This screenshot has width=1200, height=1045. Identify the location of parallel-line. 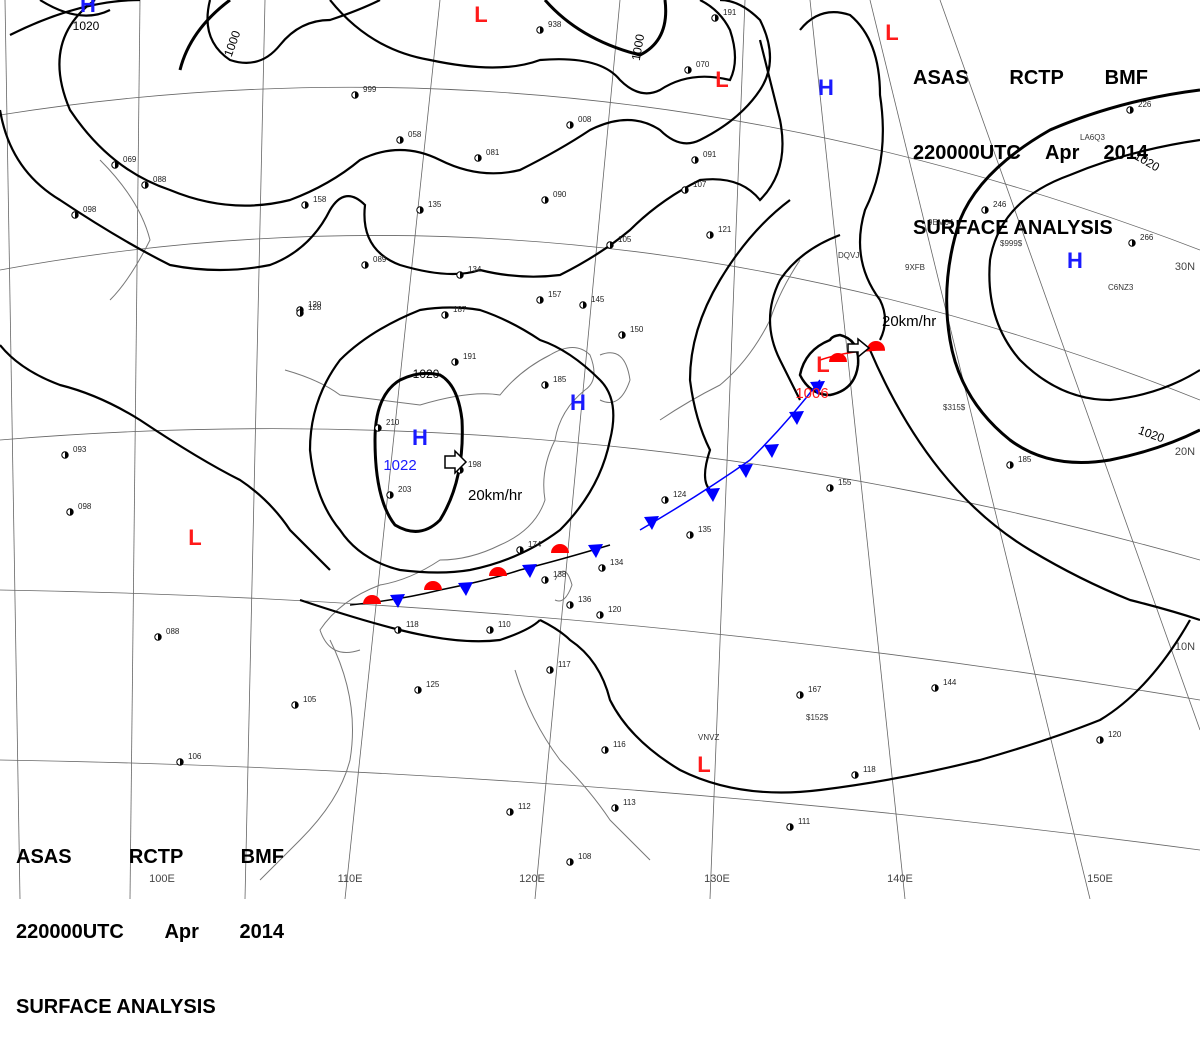
(600, 494).